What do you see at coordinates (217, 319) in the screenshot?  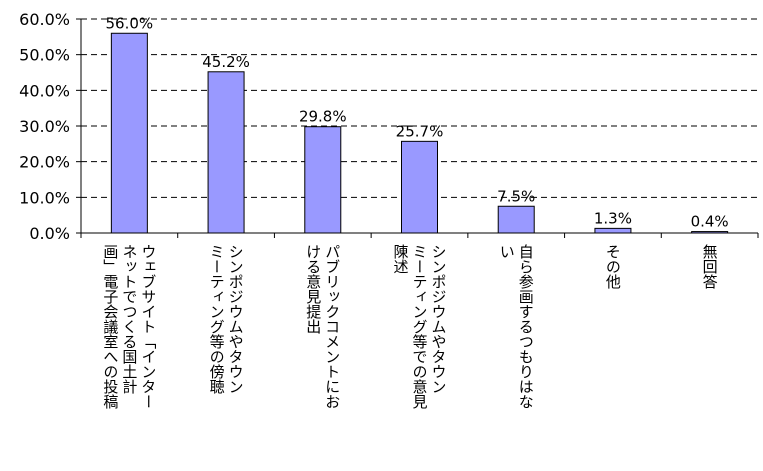 I see `category-label: ミーティング等の傍聴` at bounding box center [217, 319].